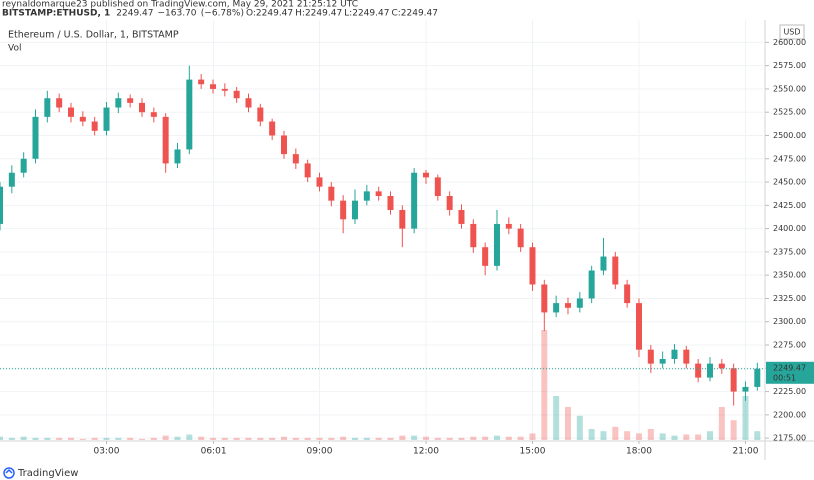  I want to click on y-tick-label: 2275.00, so click(789, 345).